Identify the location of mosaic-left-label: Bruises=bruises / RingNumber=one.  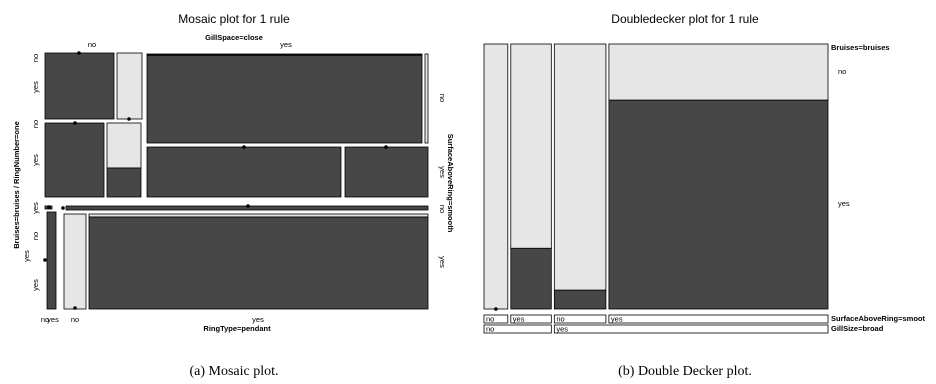
(16, 185).